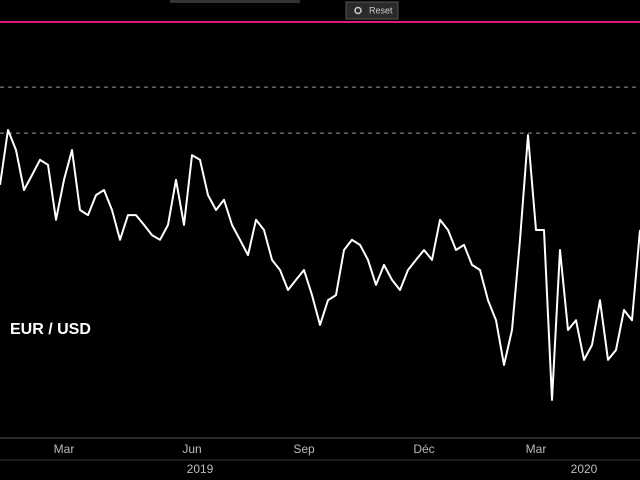 Image resolution: width=640 pixels, height=480 pixels. I want to click on x-year-label: 2020, so click(584, 469).